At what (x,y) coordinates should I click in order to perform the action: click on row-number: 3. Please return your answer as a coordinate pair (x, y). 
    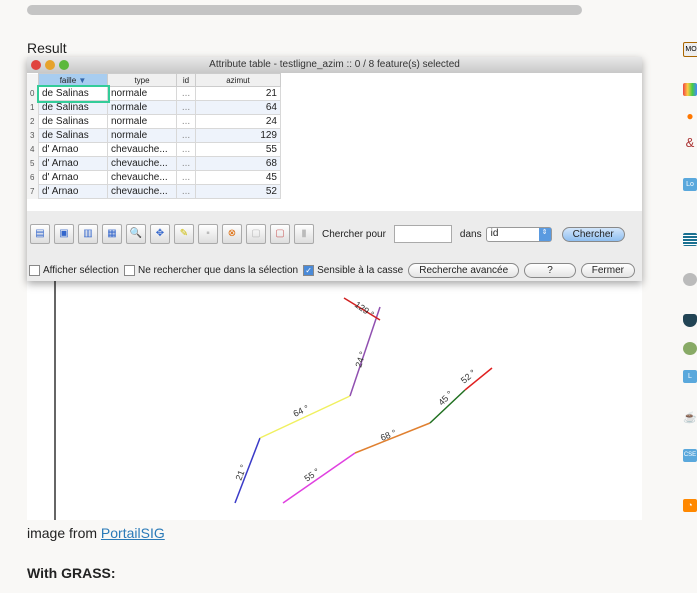
    Looking at the image, I should click on (33, 135).